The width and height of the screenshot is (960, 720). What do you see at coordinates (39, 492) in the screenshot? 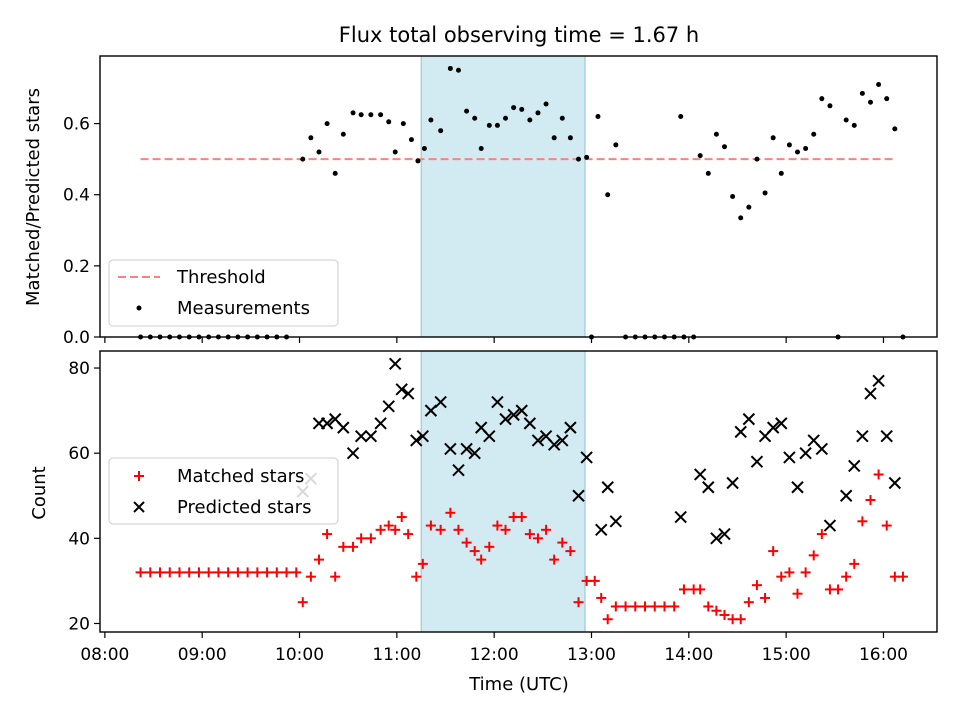
I see `bottom-y-axis-label: Count` at bounding box center [39, 492].